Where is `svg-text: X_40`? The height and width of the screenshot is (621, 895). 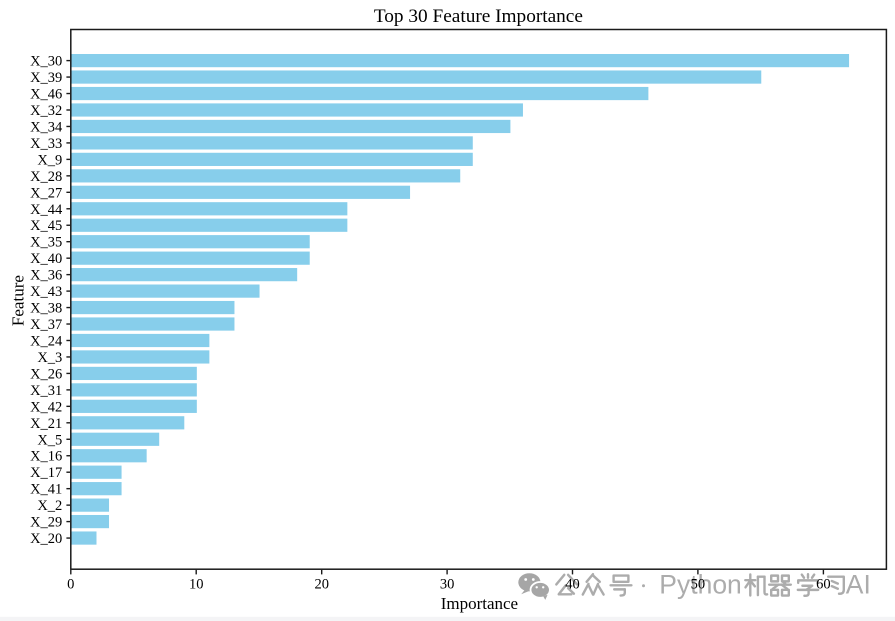
svg-text: X_40 is located at coordinates (46, 259).